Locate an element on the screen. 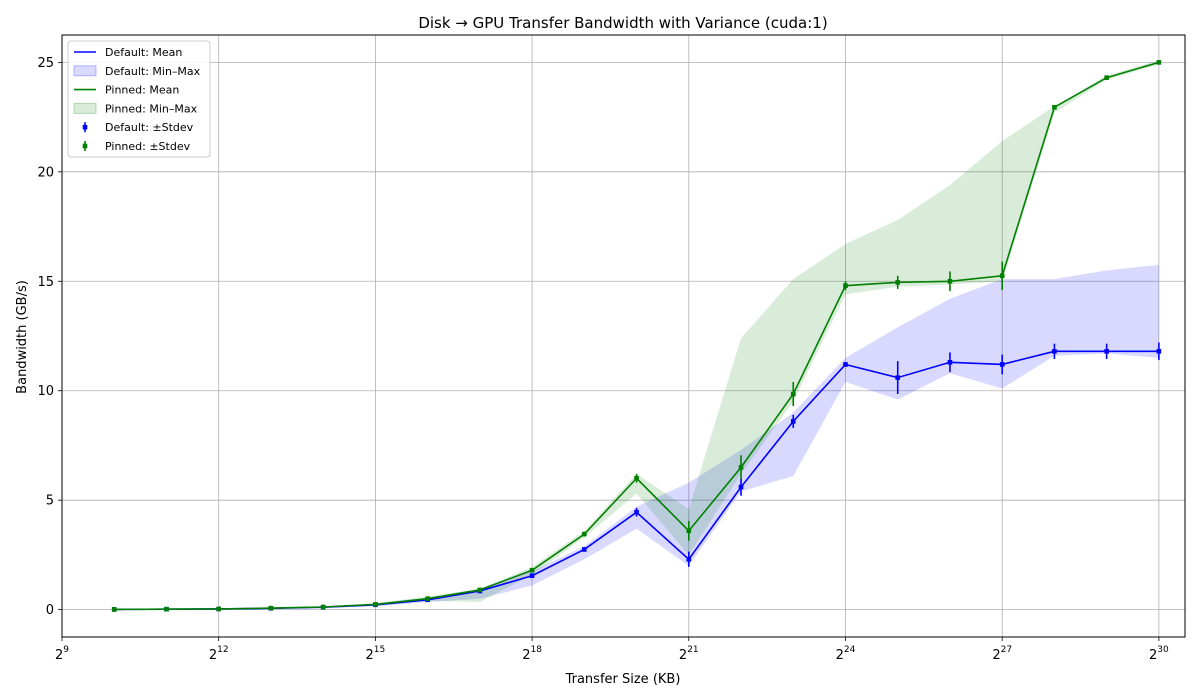 This screenshot has height=700, width=1200. y-tick-label: 20 is located at coordinates (45, 172).